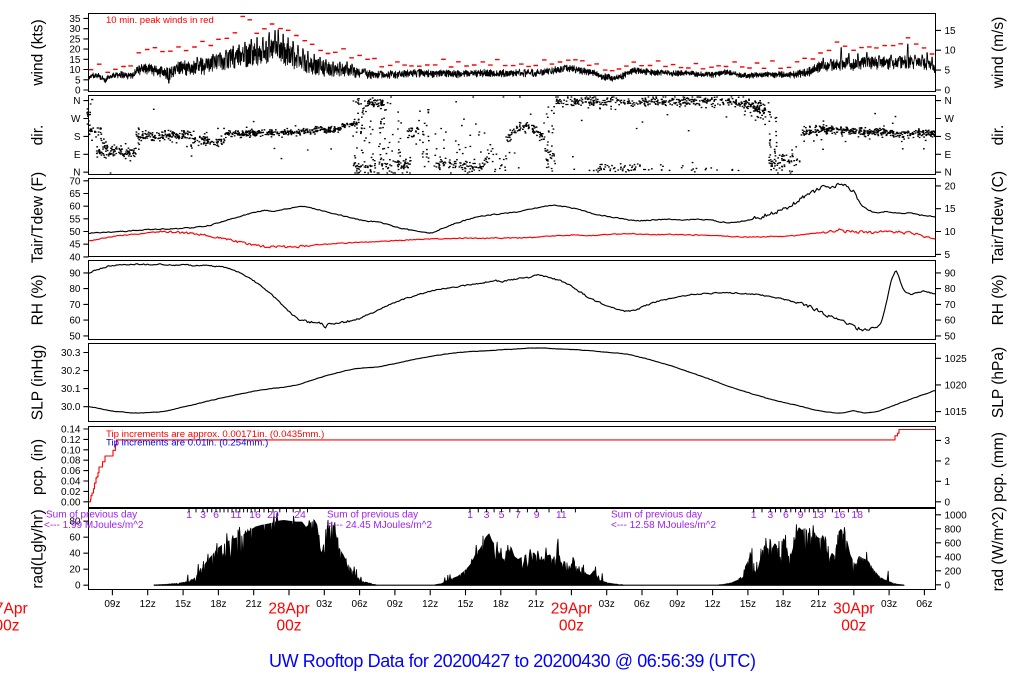  I want to click on svg-text: 16, so click(255, 515).